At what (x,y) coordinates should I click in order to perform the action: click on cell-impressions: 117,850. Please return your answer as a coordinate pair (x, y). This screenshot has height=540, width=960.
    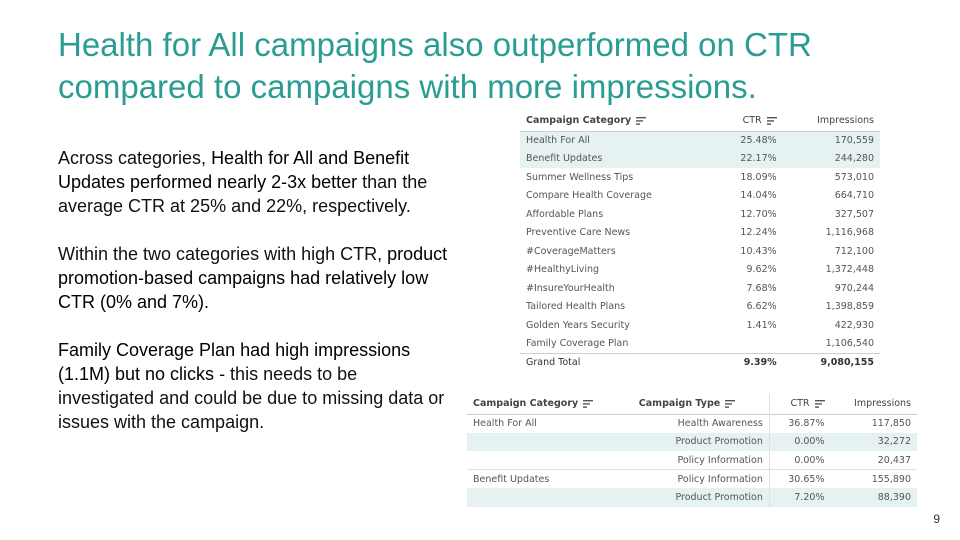
    Looking at the image, I should click on (891, 423).